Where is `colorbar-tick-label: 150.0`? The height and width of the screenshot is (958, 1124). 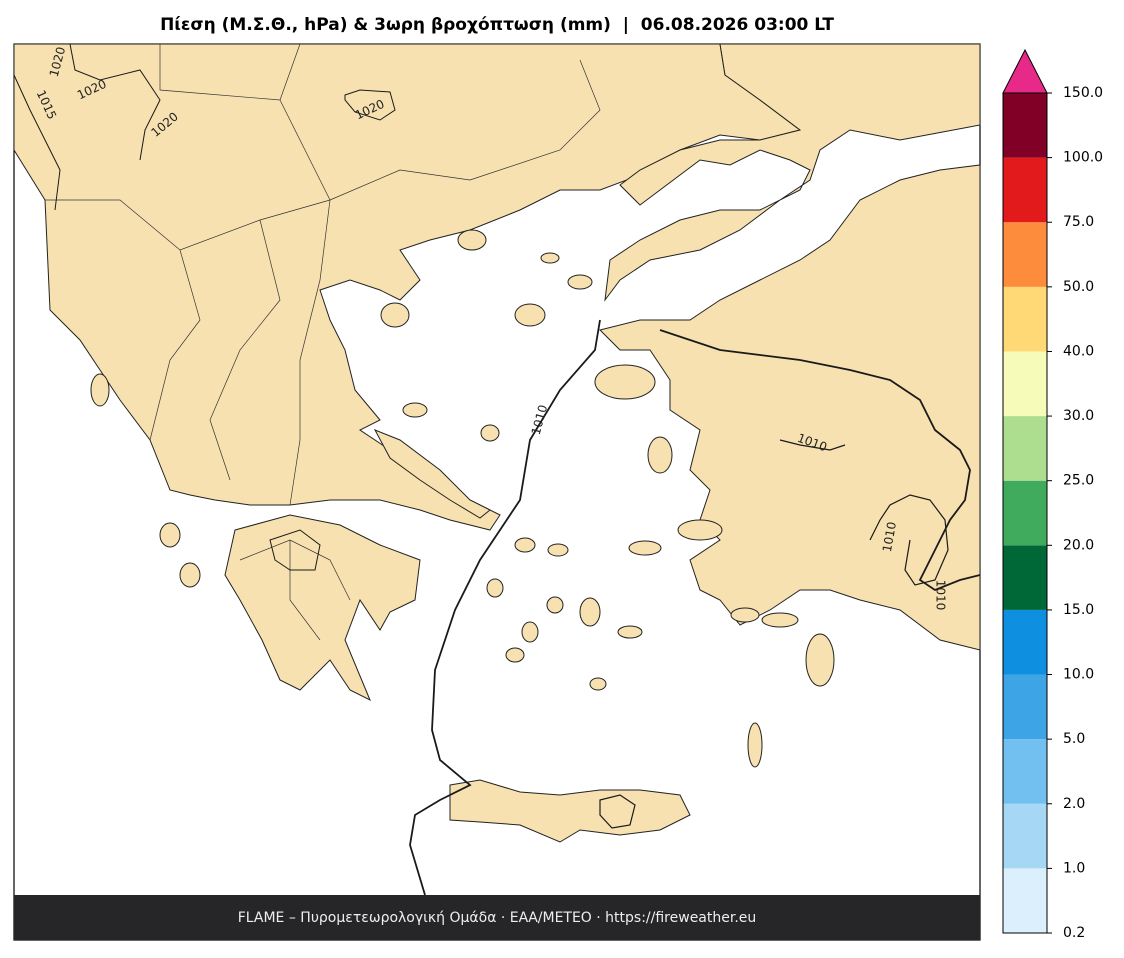
colorbar-tick-label: 150.0 is located at coordinates (1083, 93).